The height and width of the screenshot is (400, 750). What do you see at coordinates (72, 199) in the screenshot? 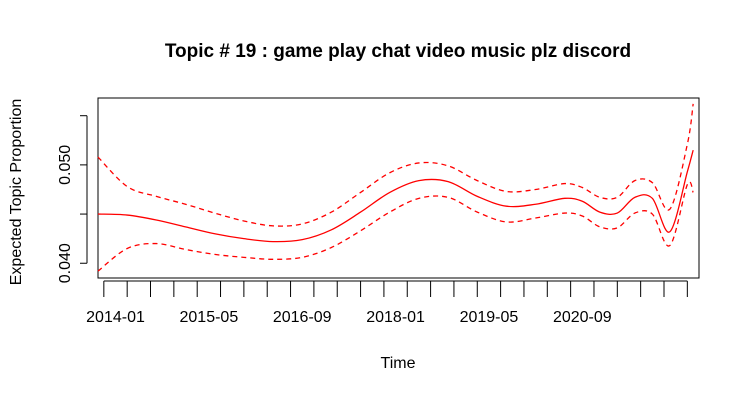
I see `y-axis: 0.040 0.050` at bounding box center [72, 199].